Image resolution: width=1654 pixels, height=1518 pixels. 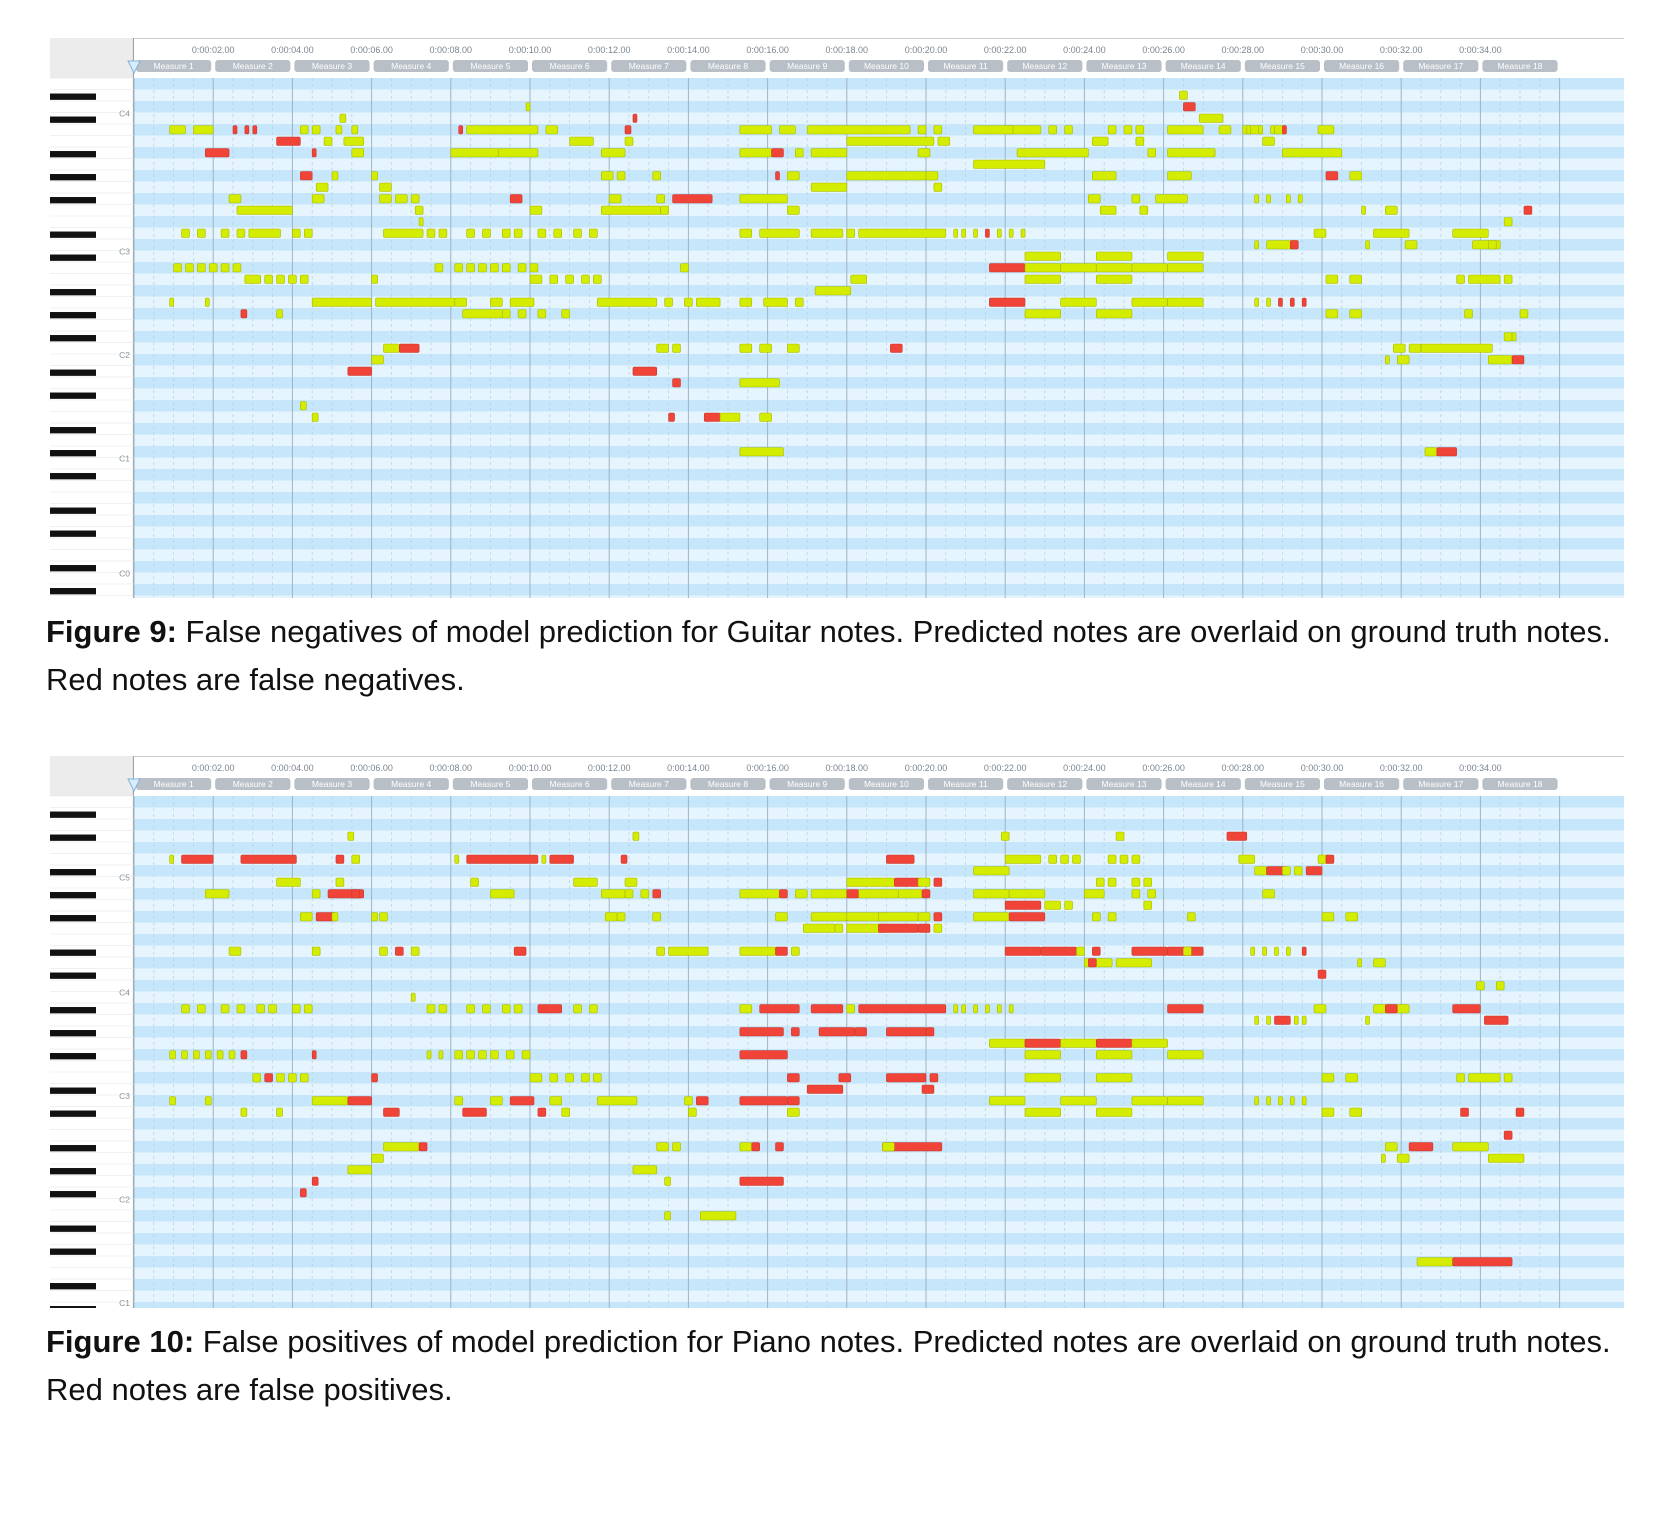 I want to click on time-label: 0:00:30.00, so click(x=1322, y=50).